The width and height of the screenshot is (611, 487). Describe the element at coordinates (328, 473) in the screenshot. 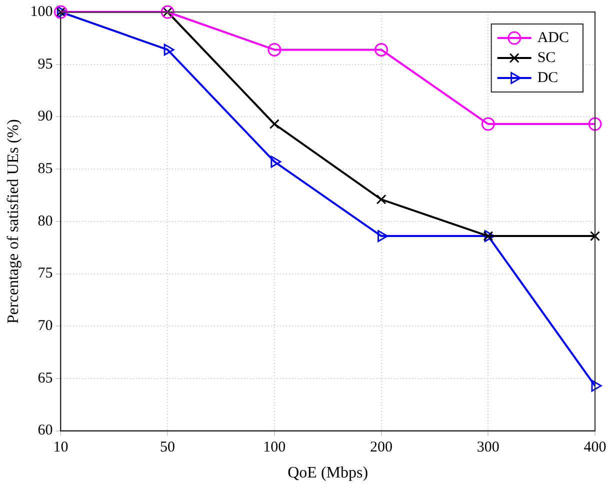

I see `x-axis-title: QoE (Mbps)` at that location.